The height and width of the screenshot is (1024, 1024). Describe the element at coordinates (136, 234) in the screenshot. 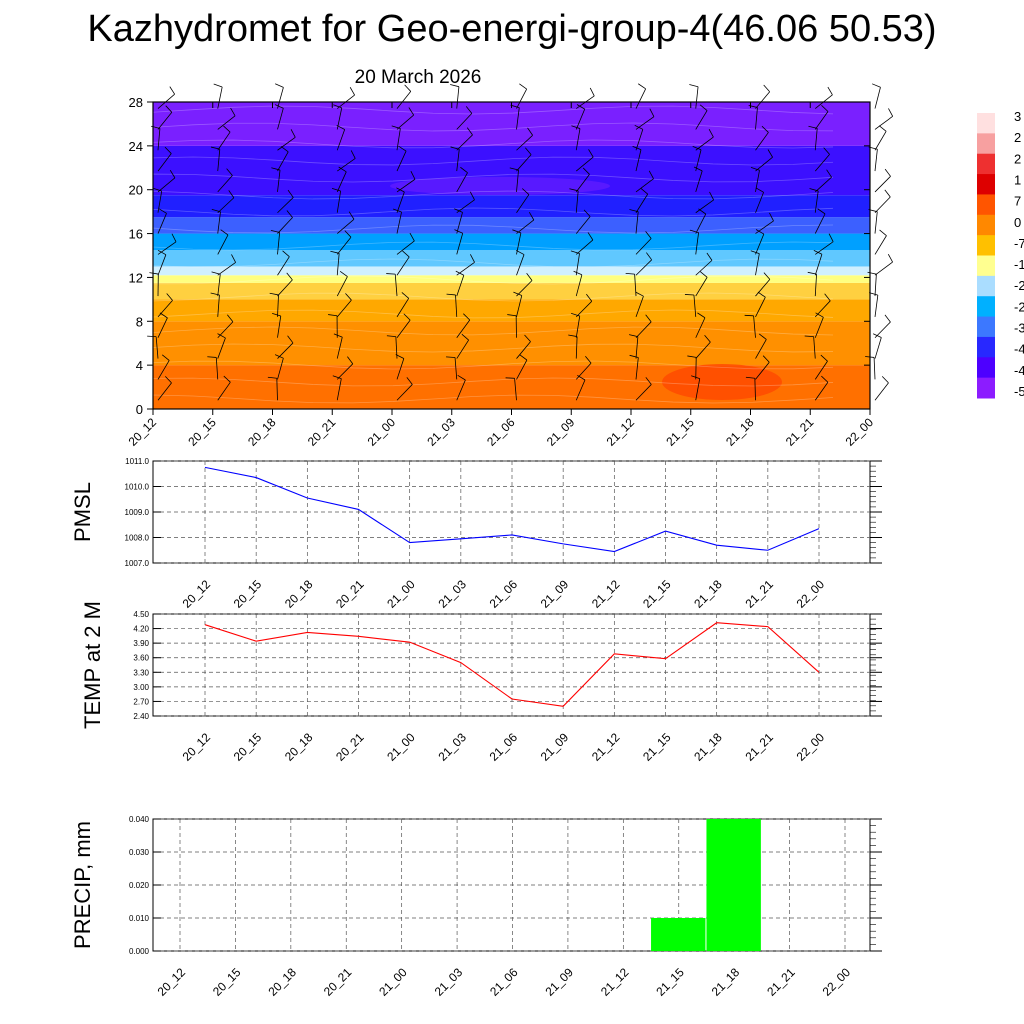

I see `y-tick-label: 16` at that location.